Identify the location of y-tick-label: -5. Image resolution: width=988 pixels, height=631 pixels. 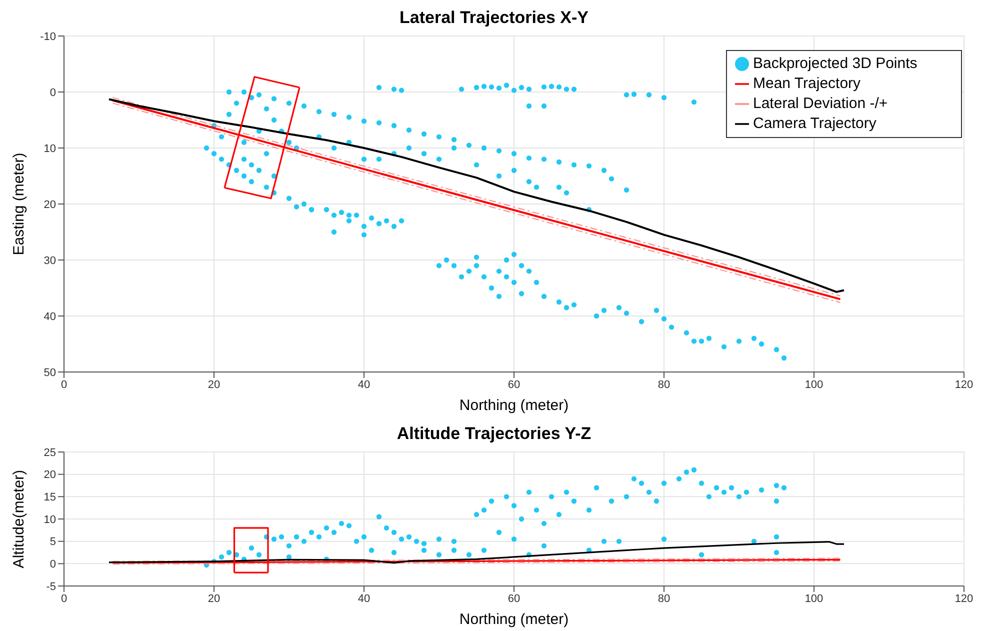
(51, 586).